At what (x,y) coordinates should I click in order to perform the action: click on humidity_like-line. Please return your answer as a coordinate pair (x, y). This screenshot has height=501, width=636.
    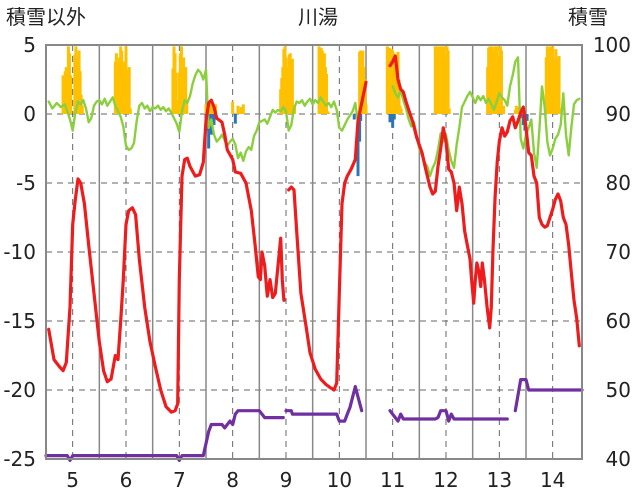
    Looking at the image, I should click on (206, 115).